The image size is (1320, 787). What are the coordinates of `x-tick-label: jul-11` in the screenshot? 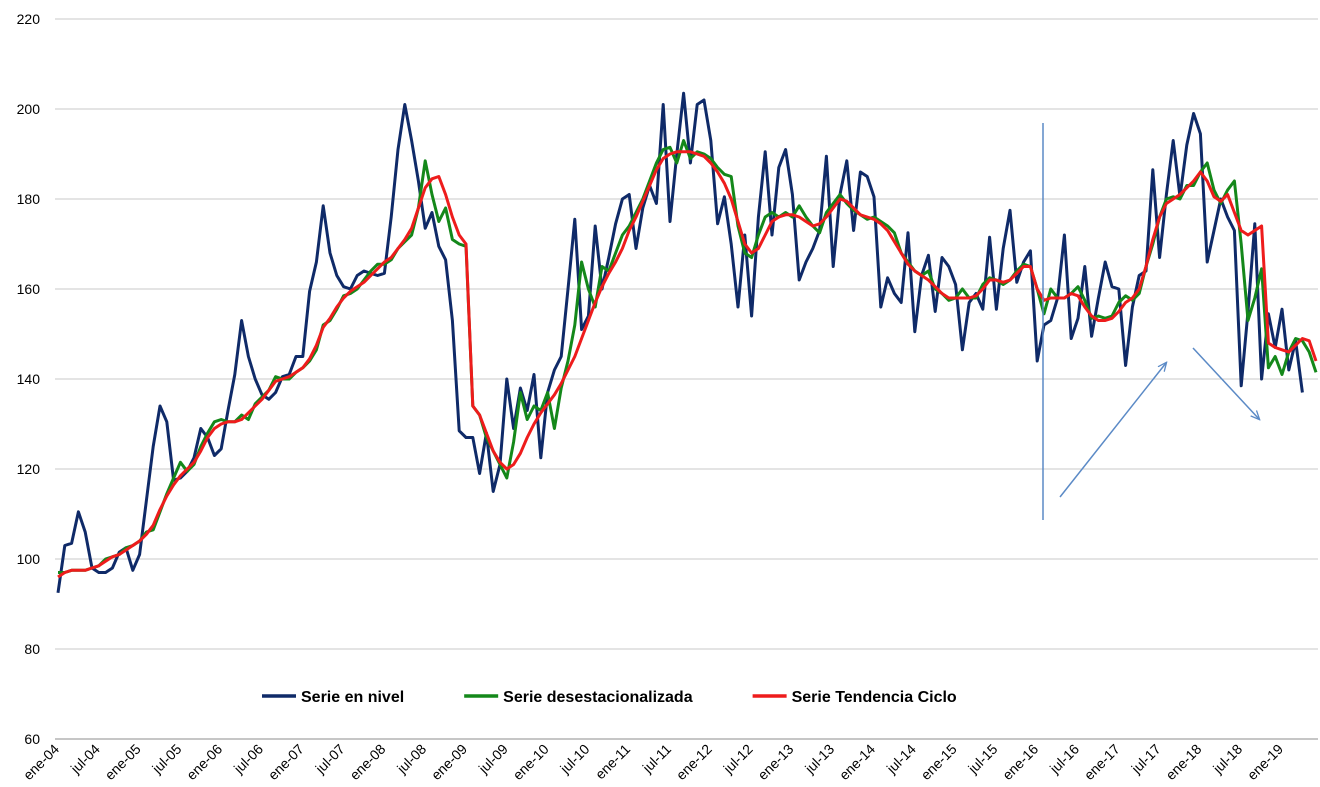 It's located at (657, 759).